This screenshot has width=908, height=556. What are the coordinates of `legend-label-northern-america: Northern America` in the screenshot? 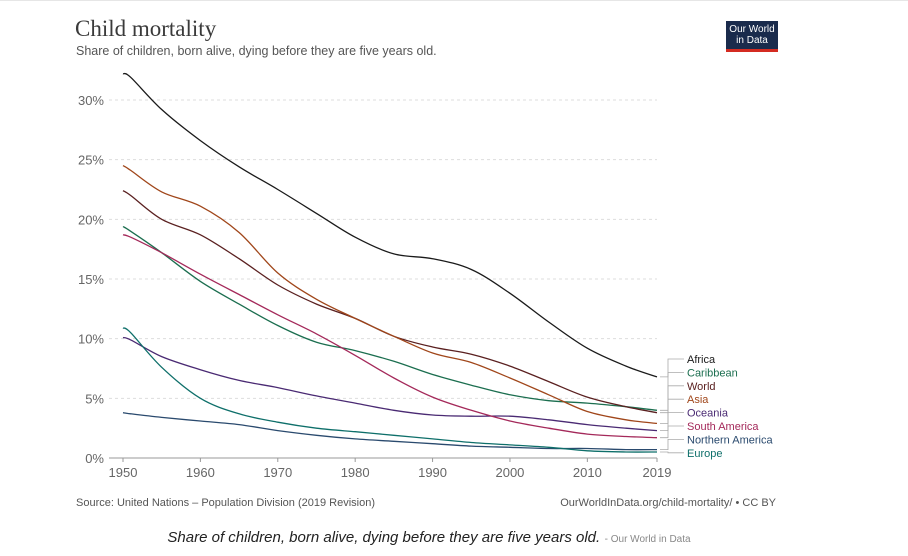 It's located at (730, 440).